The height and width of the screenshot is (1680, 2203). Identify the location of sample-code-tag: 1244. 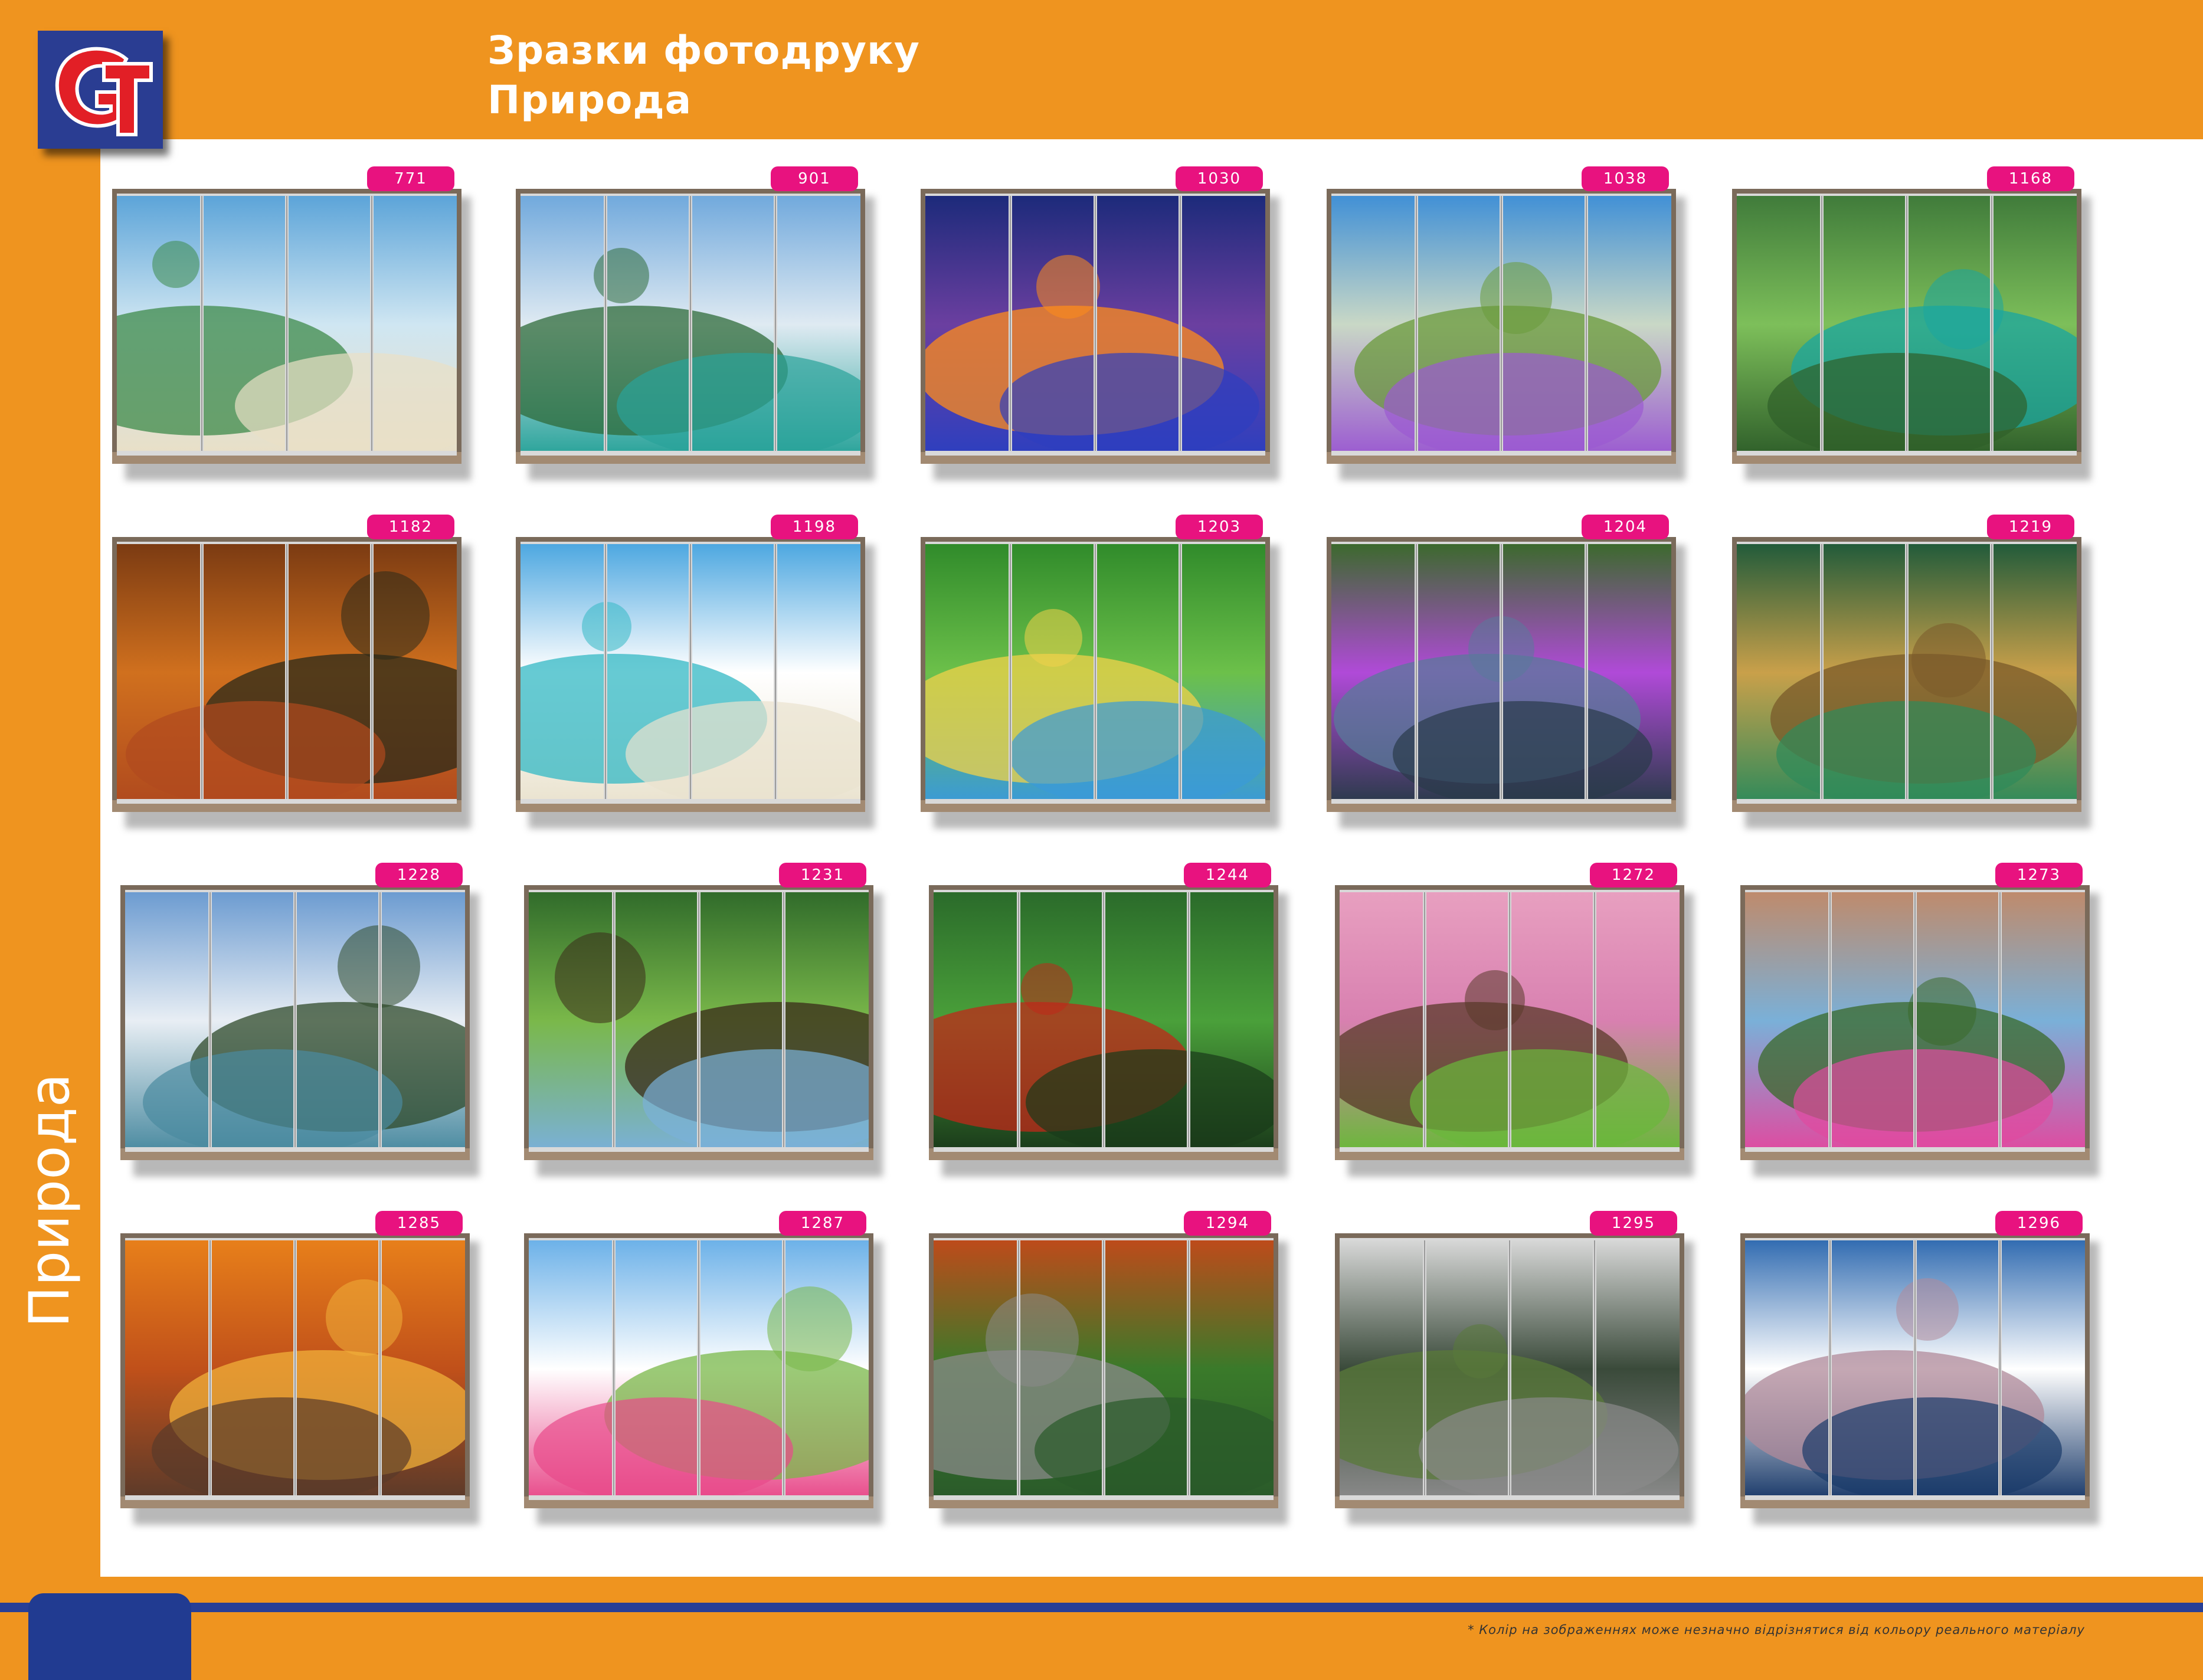
(1227, 875).